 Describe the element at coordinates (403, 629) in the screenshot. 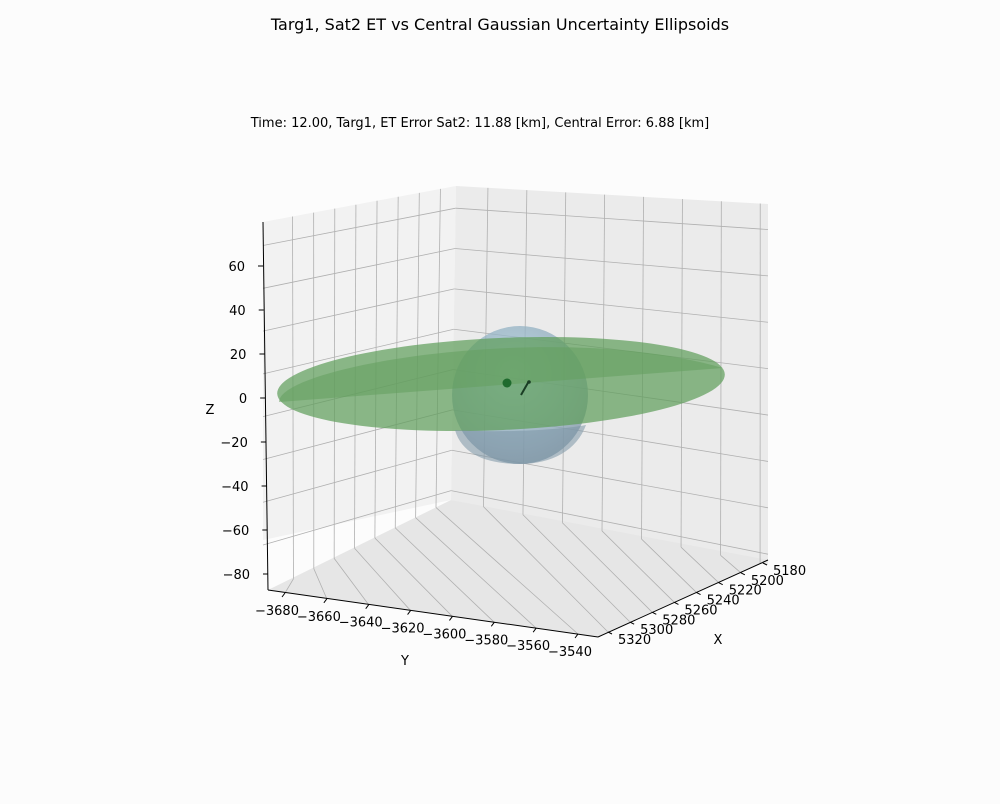

I see `y-tick-label: −3620` at that location.